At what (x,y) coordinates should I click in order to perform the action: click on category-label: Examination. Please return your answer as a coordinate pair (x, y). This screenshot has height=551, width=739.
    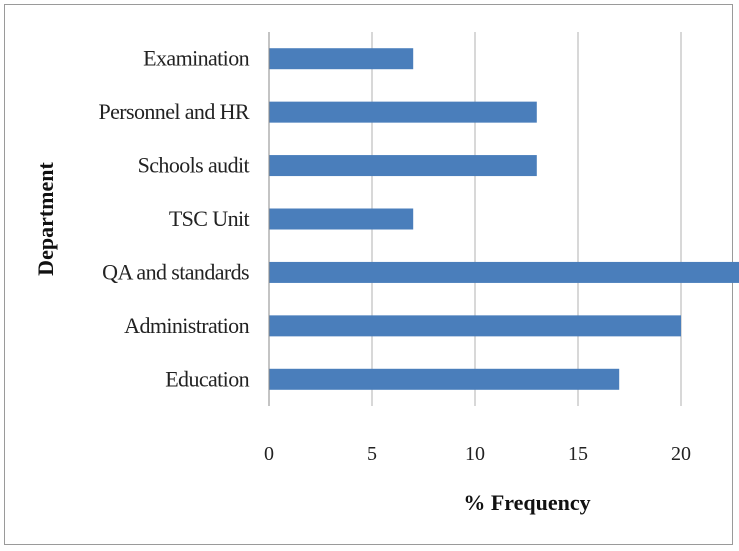
    Looking at the image, I should click on (196, 58).